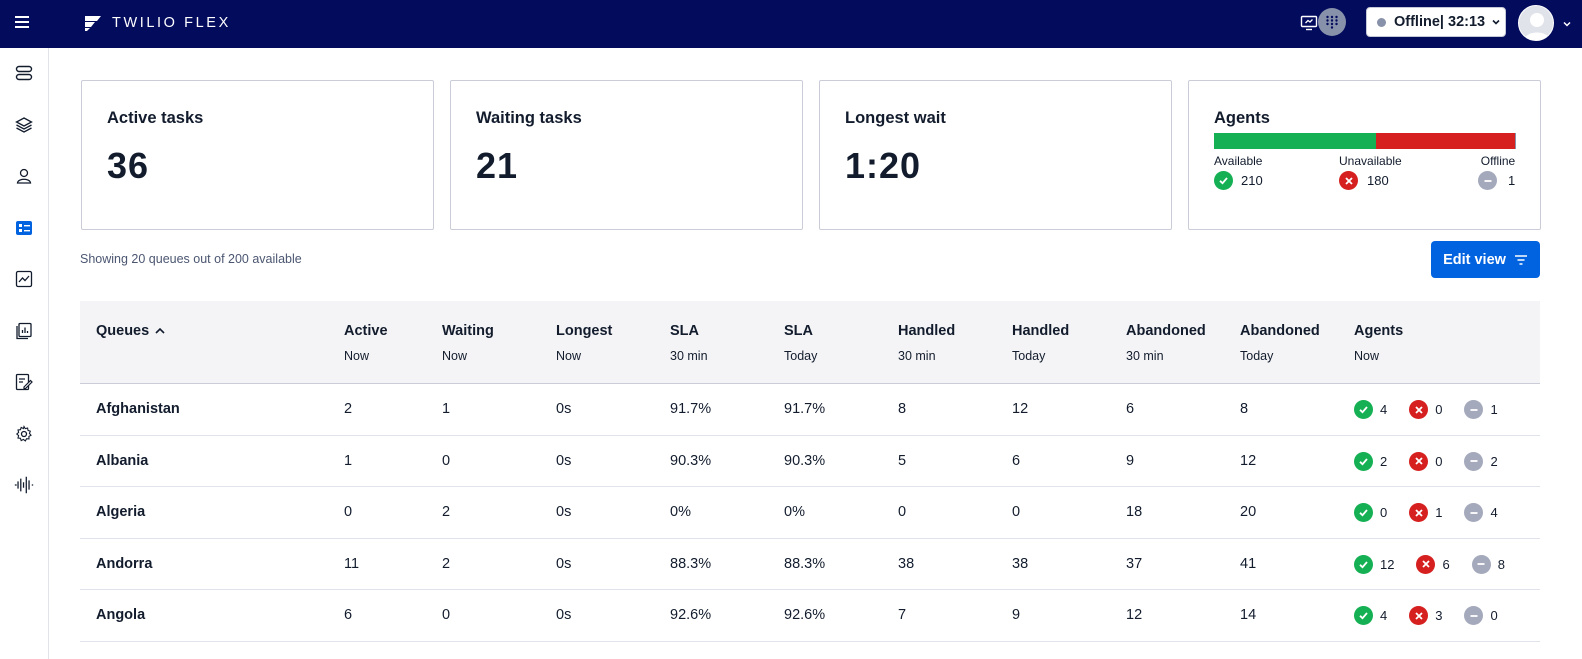 The width and height of the screenshot is (1582, 659). I want to click on table-row: Albania 1 0 0s 90.3% 90.3% 5 6 9 12 2 0 2, so click(810, 461).